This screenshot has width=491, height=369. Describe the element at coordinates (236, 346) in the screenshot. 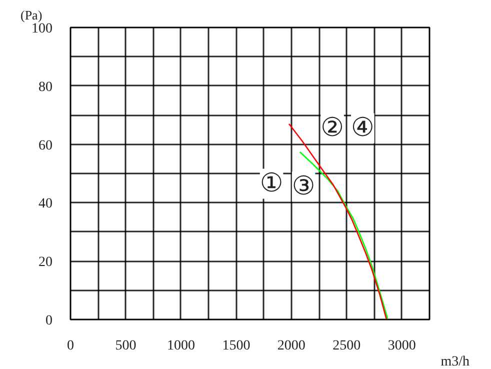

I see `x-tick-label: 1500` at that location.